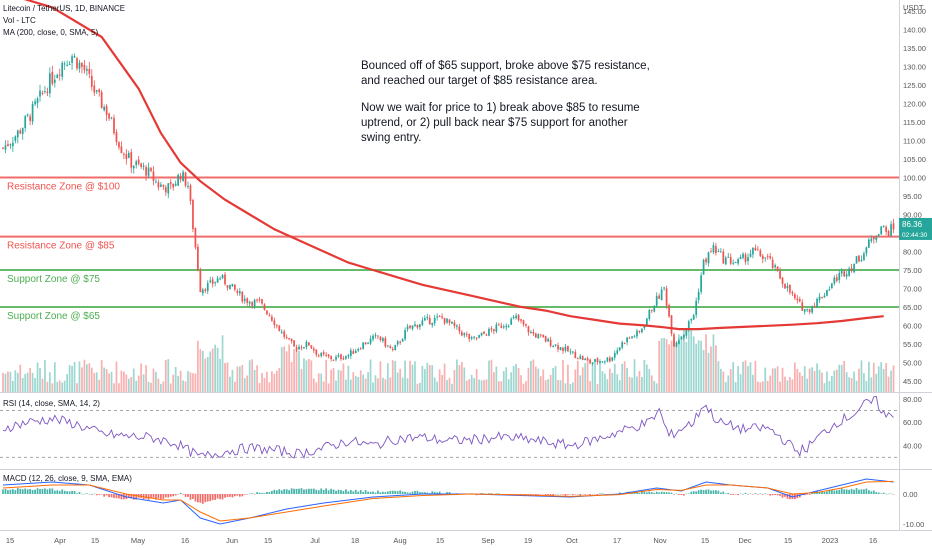  What do you see at coordinates (487, 540) in the screenshot?
I see `x-tick-label: Sep` at bounding box center [487, 540].